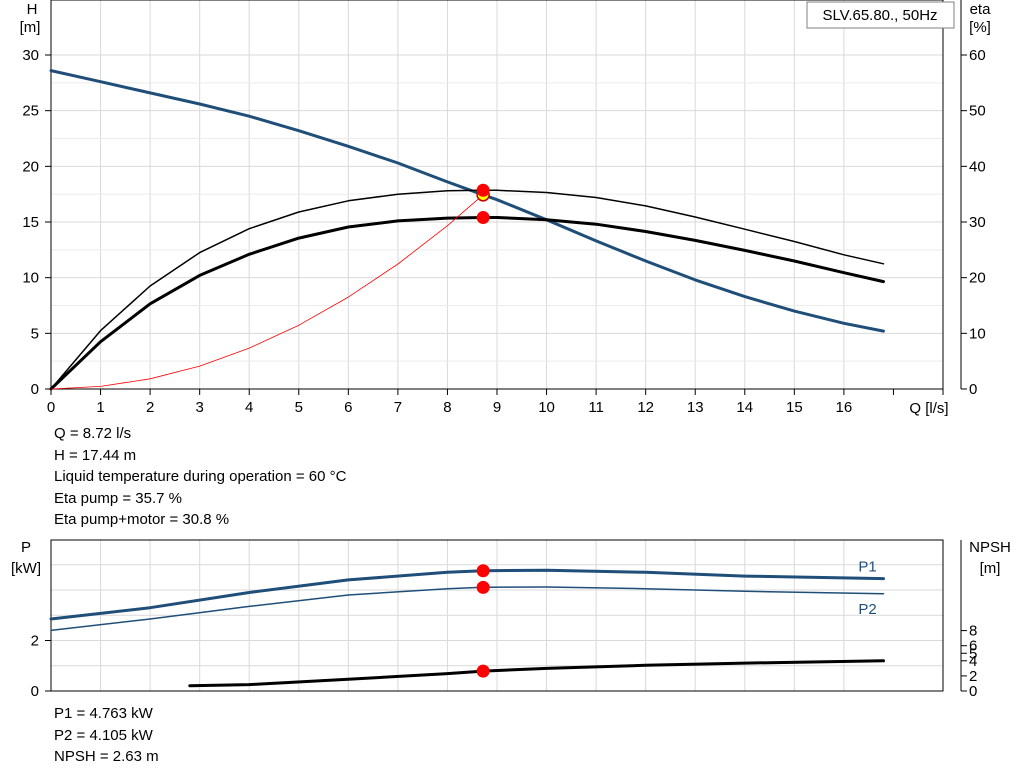  What do you see at coordinates (973, 631) in the screenshot?
I see `y-tick-label-right-lower: 8` at bounding box center [973, 631].